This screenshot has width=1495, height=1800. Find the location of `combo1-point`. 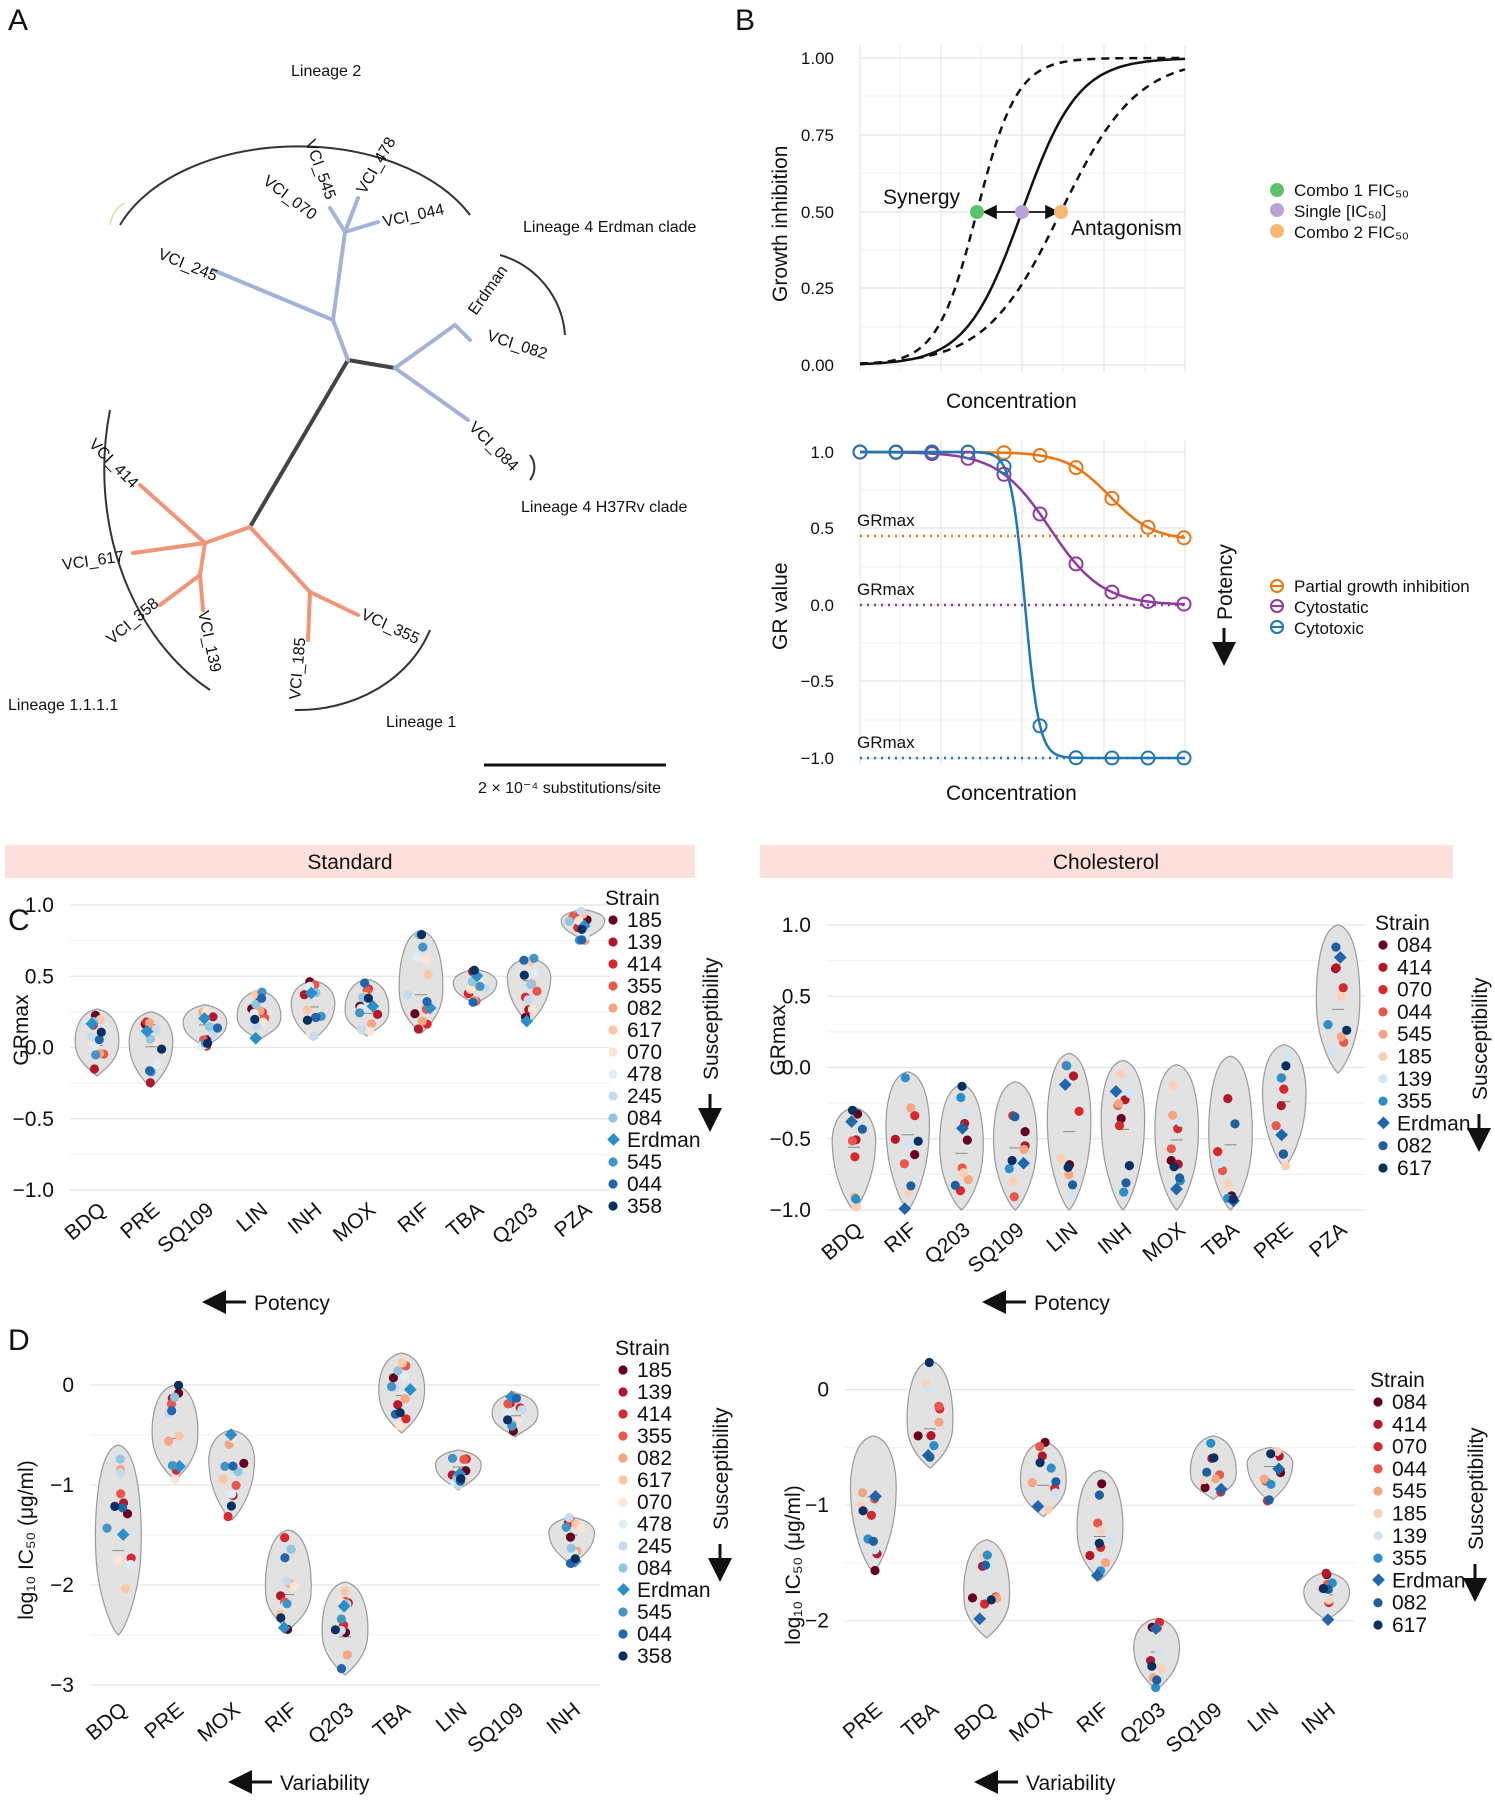

combo1-point is located at coordinates (977, 212).